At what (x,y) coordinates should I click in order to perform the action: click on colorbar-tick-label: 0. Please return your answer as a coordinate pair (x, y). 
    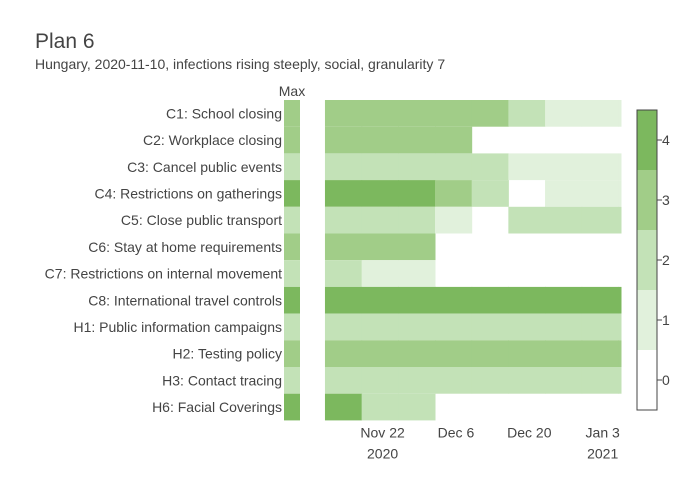
    Looking at the image, I should click on (666, 380).